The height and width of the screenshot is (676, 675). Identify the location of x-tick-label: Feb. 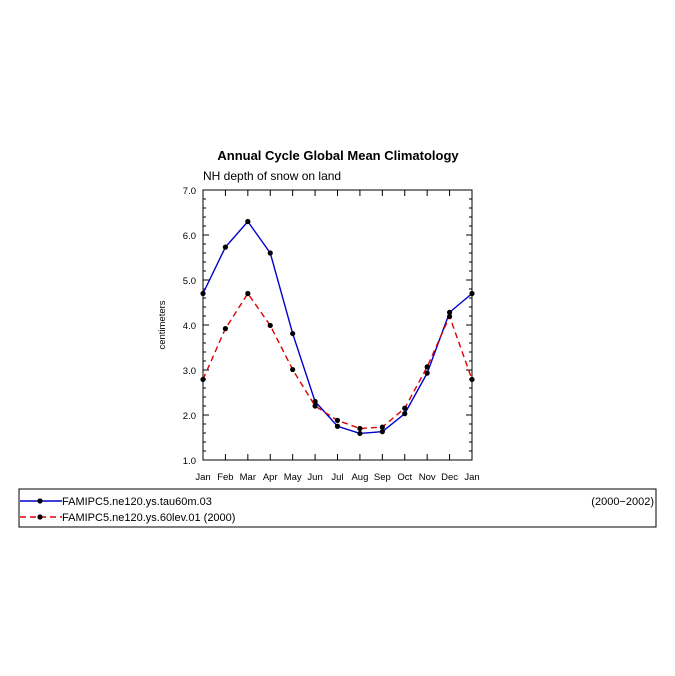
(225, 477).